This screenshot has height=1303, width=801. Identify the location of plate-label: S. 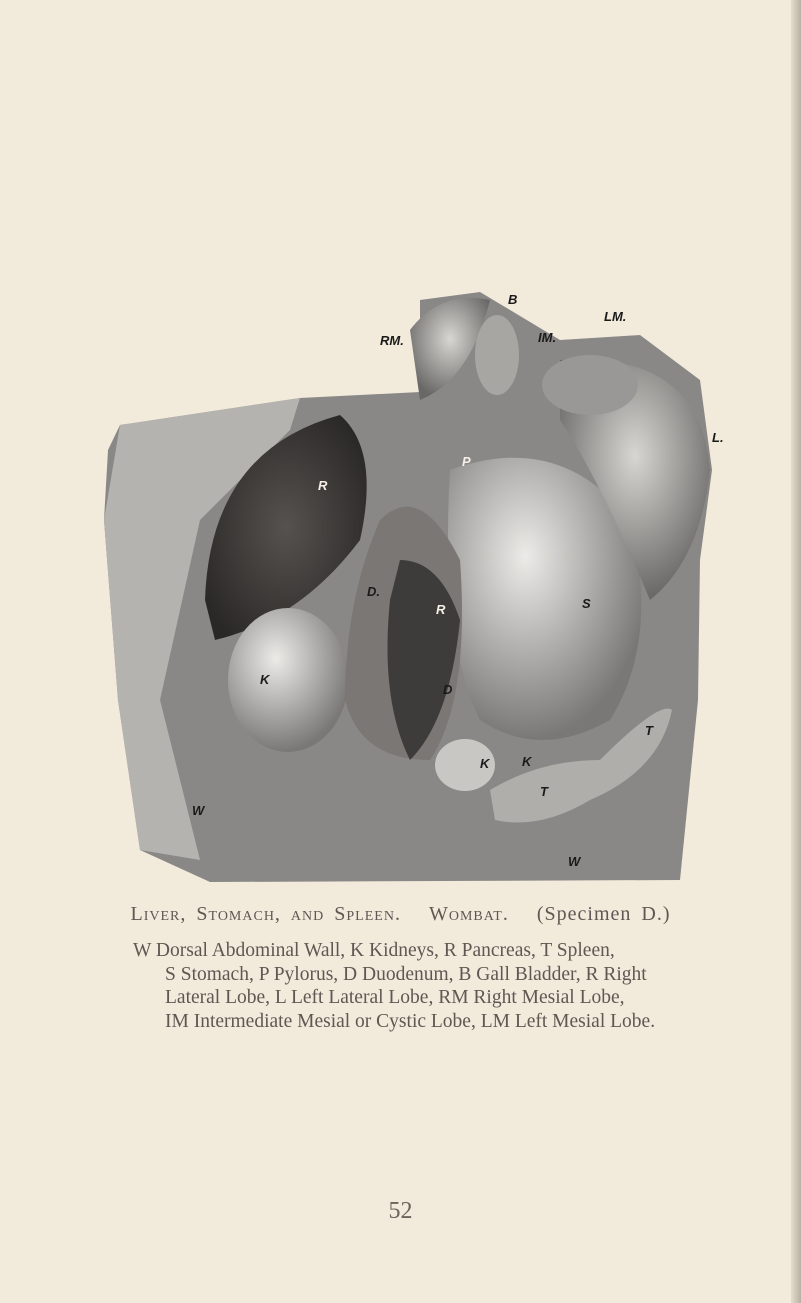
(586, 603).